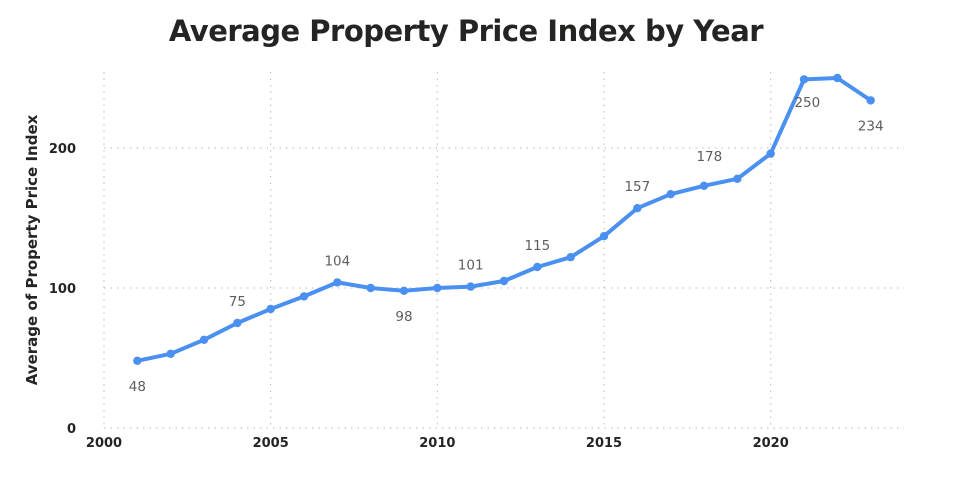  Describe the element at coordinates (62, 149) in the screenshot. I see `y-tick-label: 200` at that location.